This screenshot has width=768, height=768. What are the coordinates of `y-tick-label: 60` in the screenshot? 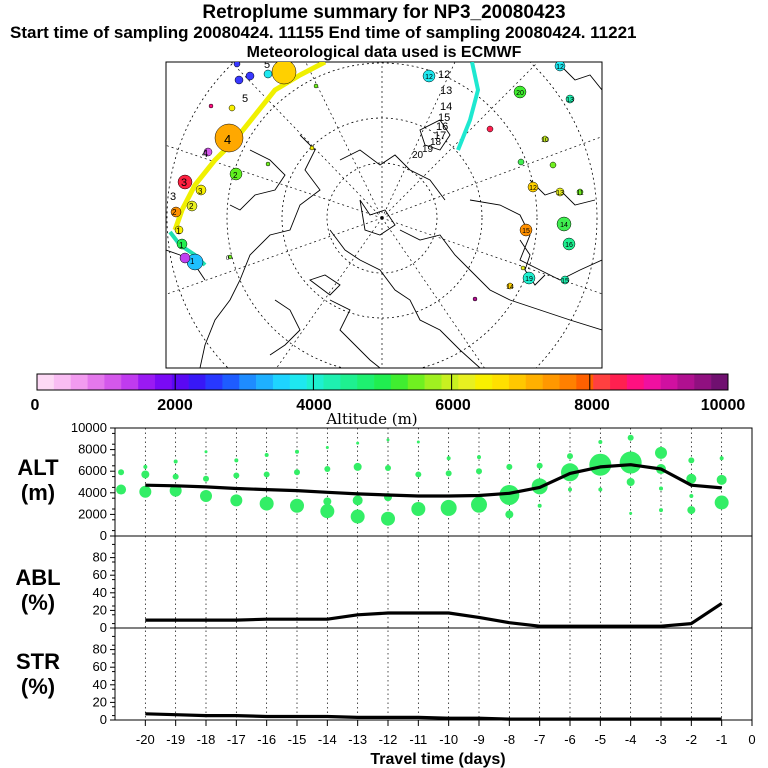 It's located at (100, 574).